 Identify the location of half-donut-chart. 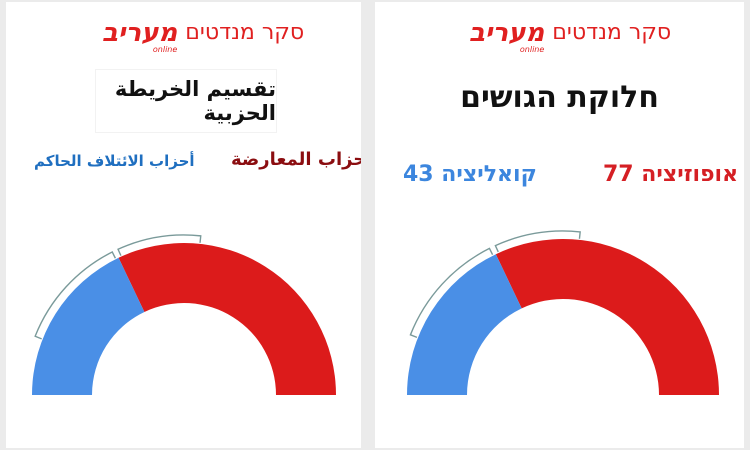
(184, 314).